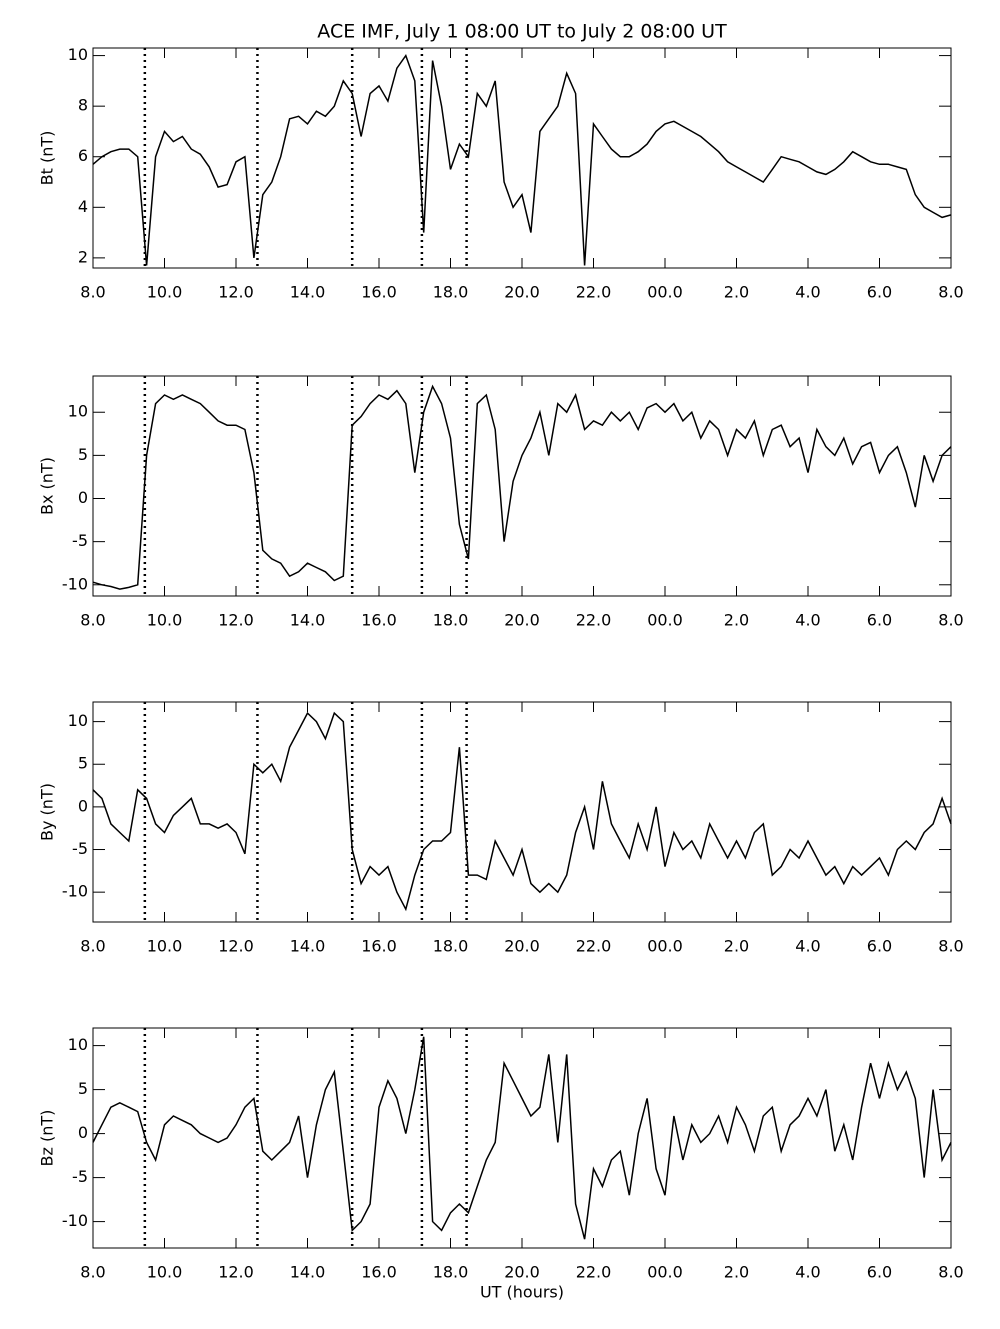  I want to click on y-tick-label: 6, so click(83, 155).